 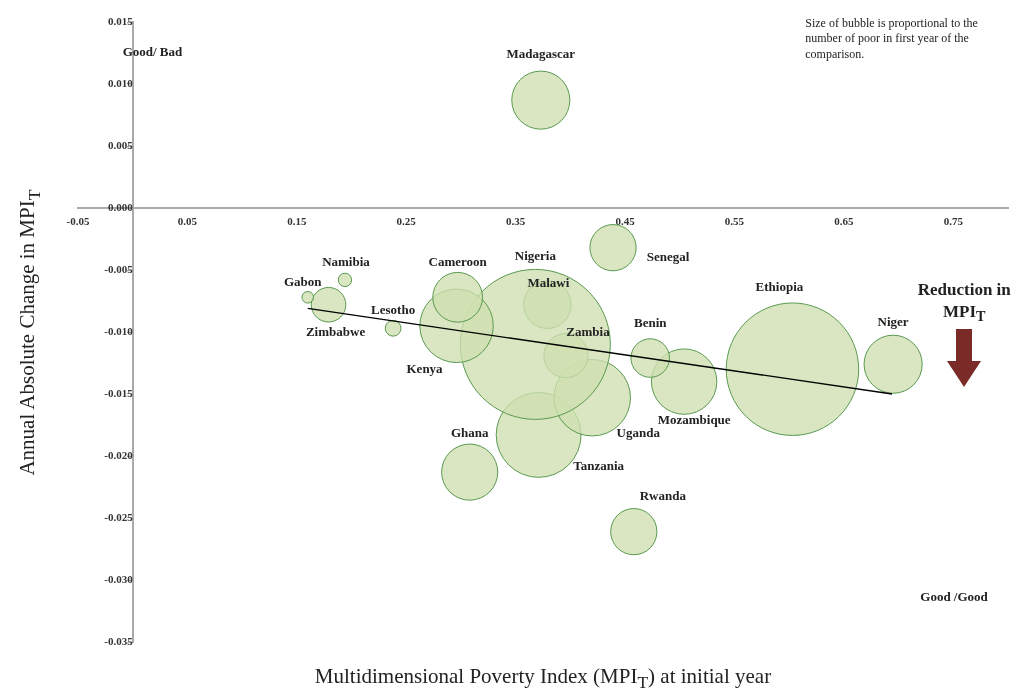 What do you see at coordinates (78, 221) in the screenshot?
I see `x-tick-label: -0.05` at bounding box center [78, 221].